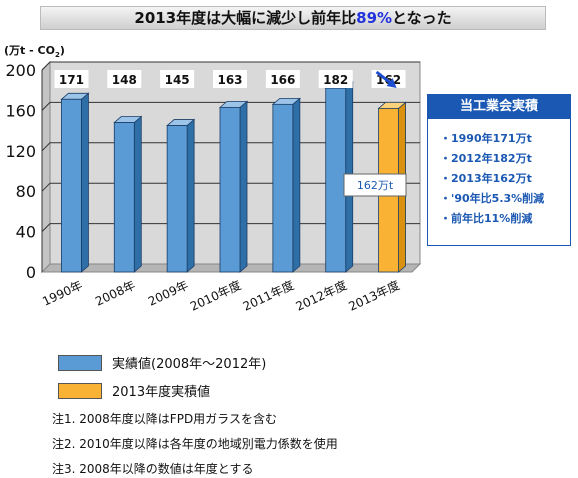 This screenshot has width=578, height=478. What do you see at coordinates (20, 110) in the screenshot?
I see `y-tick-label: 160` at bounding box center [20, 110].